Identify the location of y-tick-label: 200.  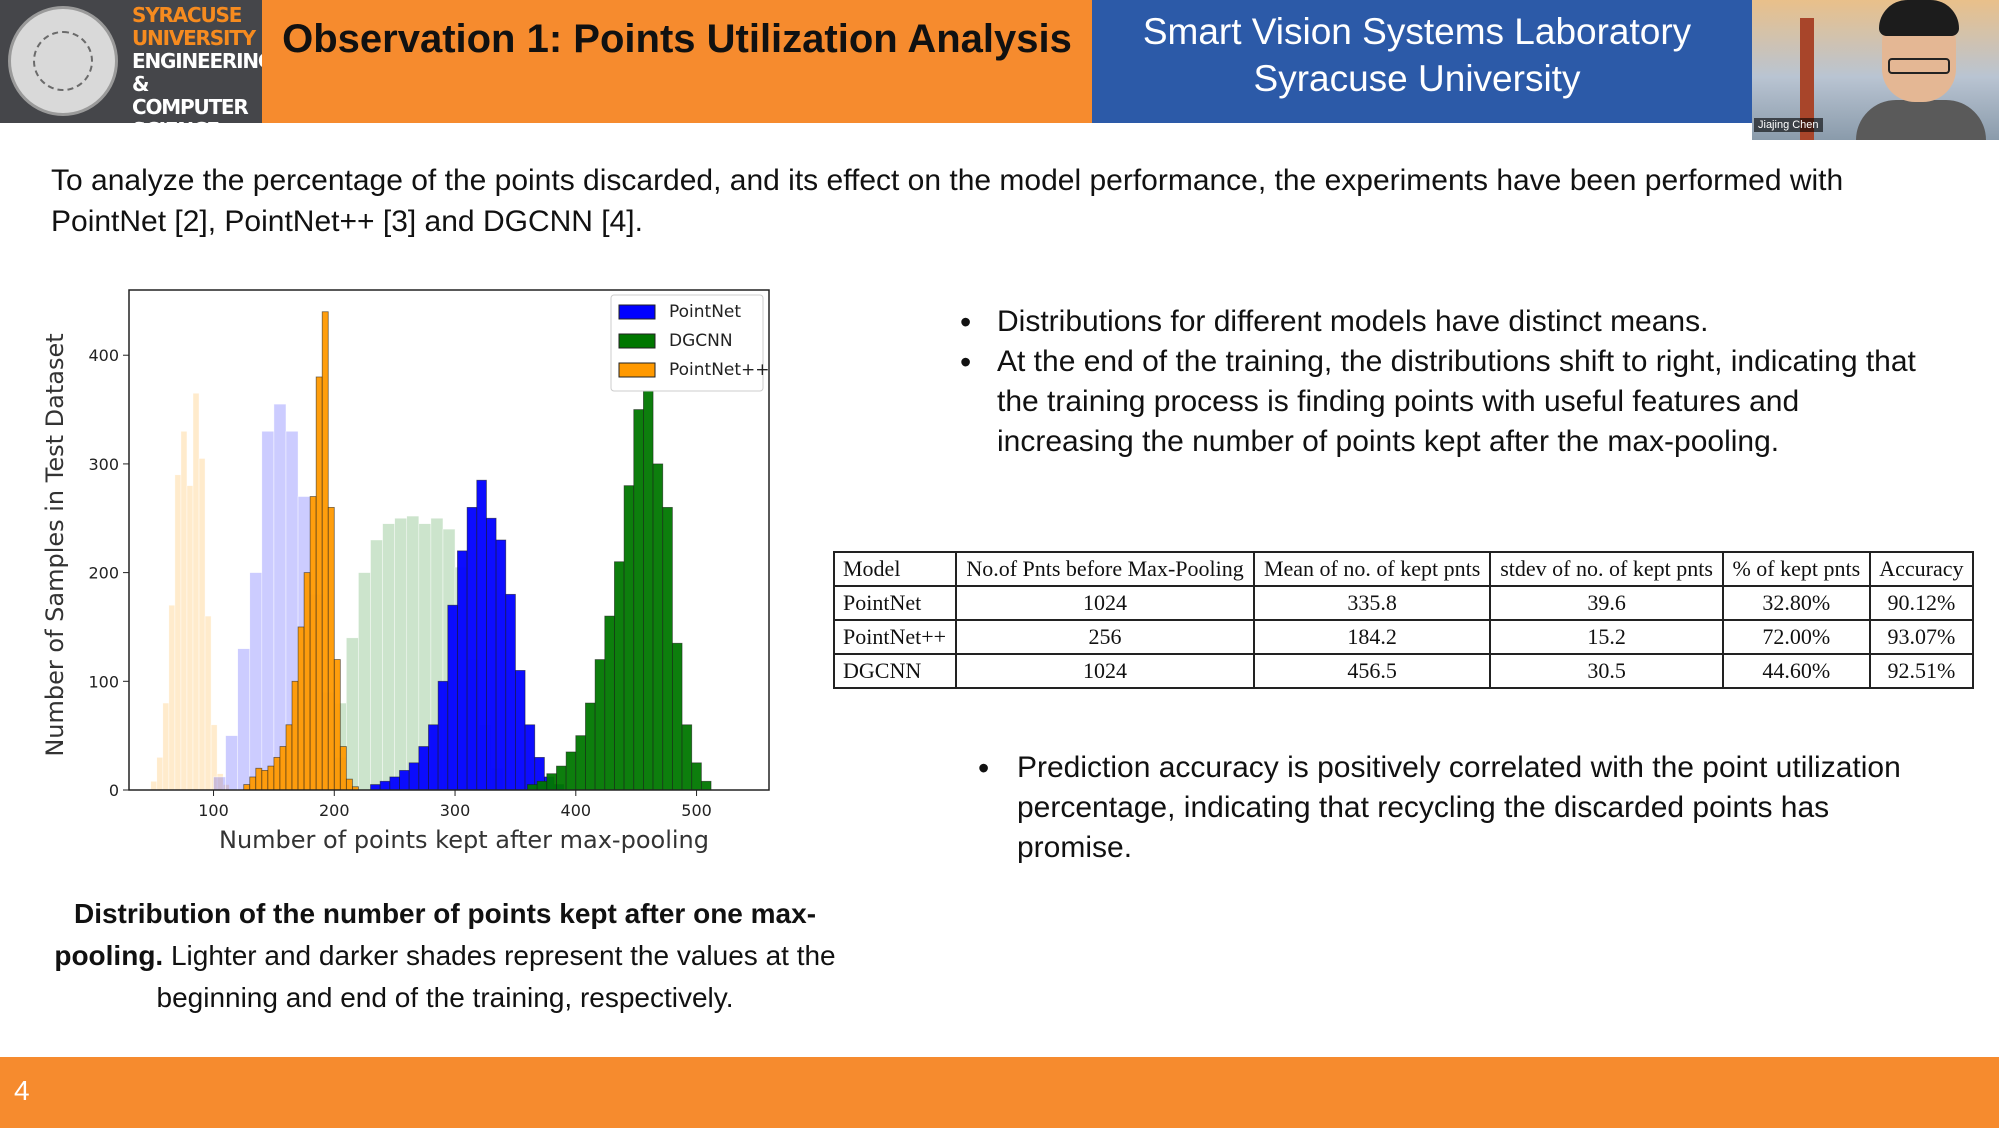
(103, 573).